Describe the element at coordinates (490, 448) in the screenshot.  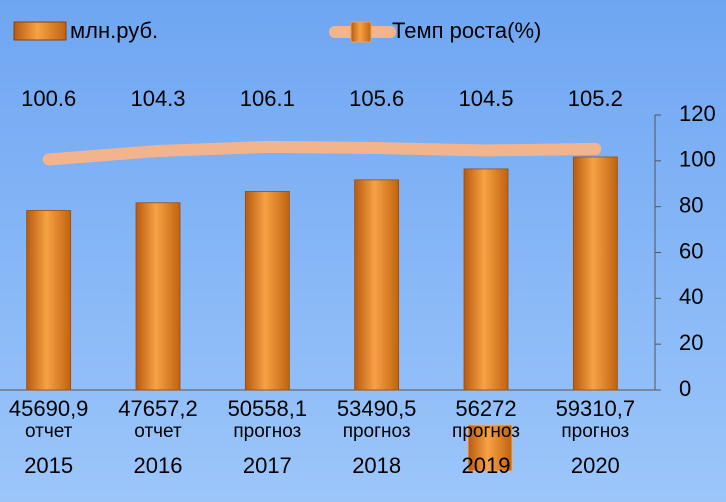
I see `decoration` at that location.